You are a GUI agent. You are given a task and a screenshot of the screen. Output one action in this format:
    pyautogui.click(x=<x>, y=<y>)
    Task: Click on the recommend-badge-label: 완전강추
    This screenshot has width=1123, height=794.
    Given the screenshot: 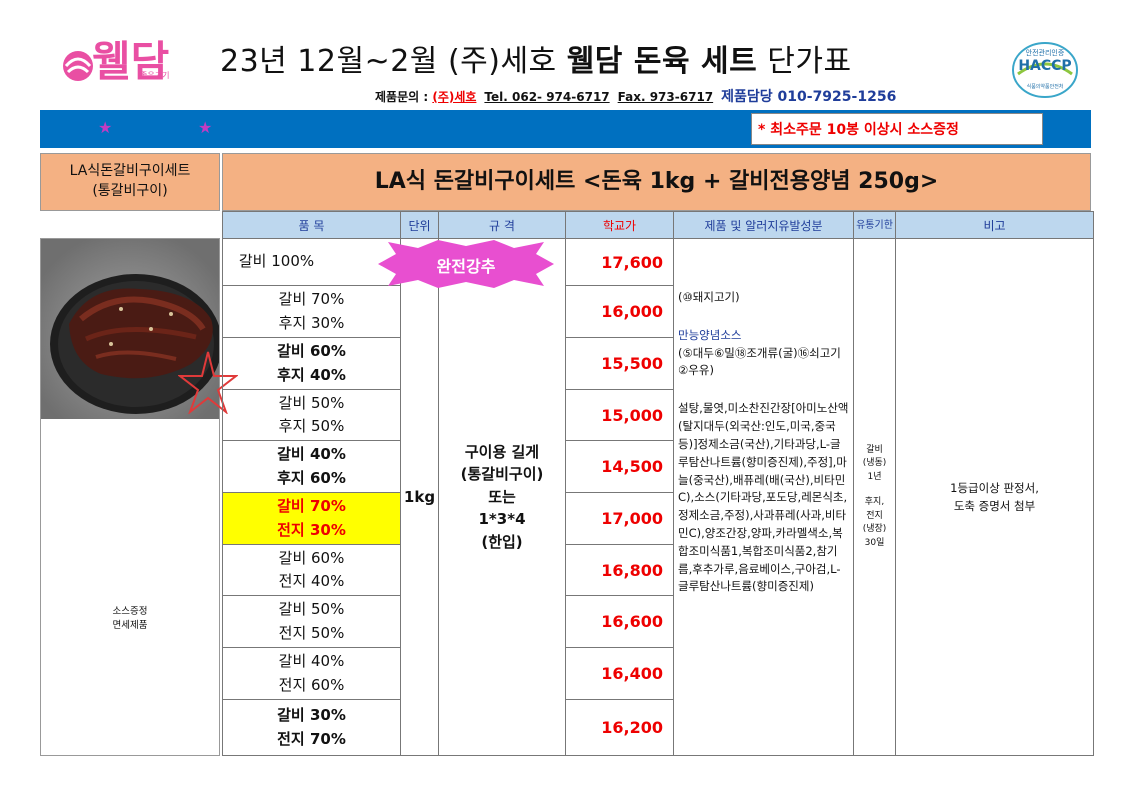 What is the action you would take?
    pyautogui.click(x=466, y=266)
    